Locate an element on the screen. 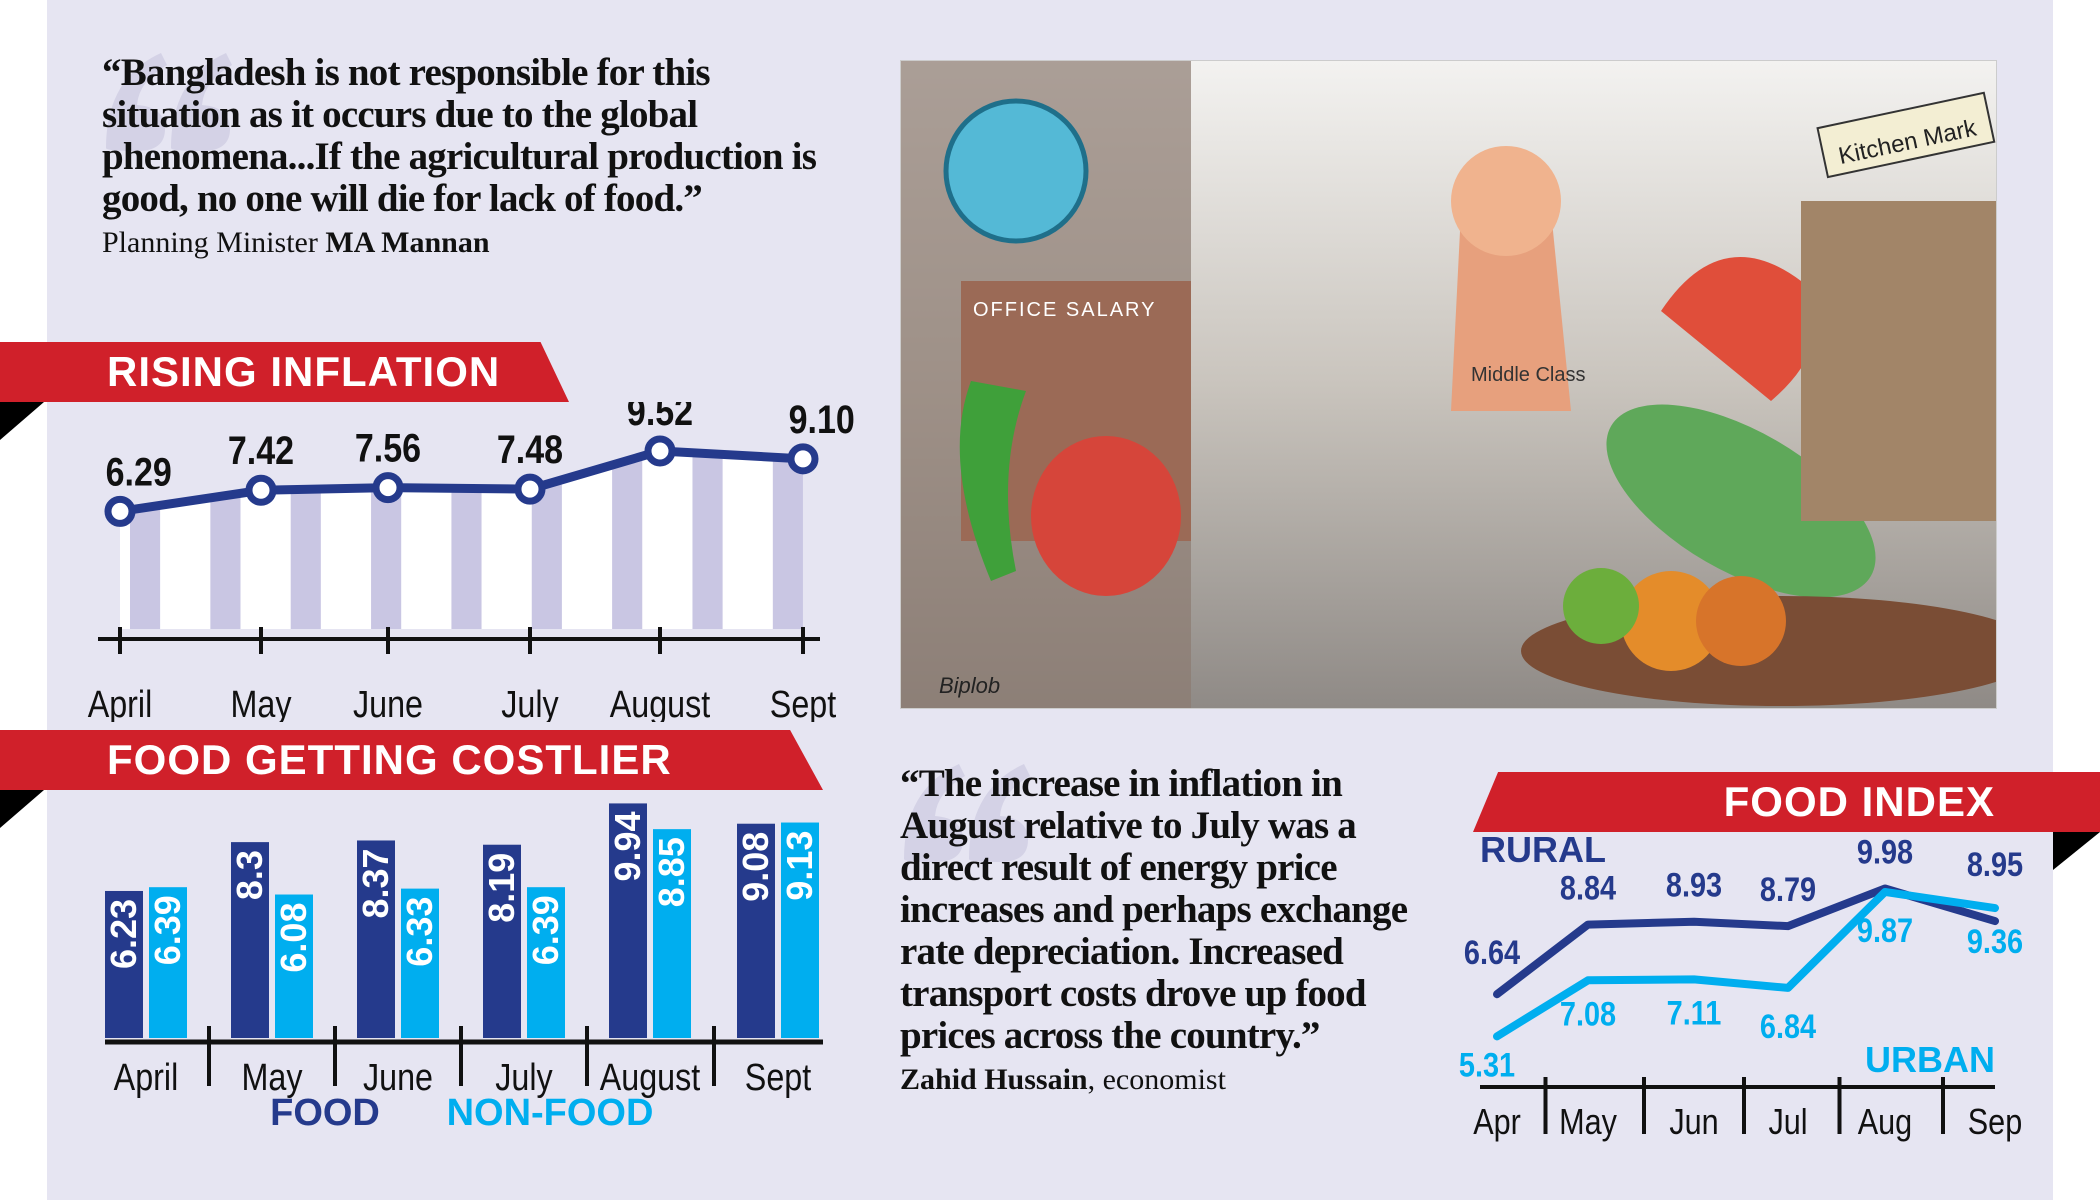 The height and width of the screenshot is (1200, 2100). data-label: 7.11 is located at coordinates (1694, 1012).